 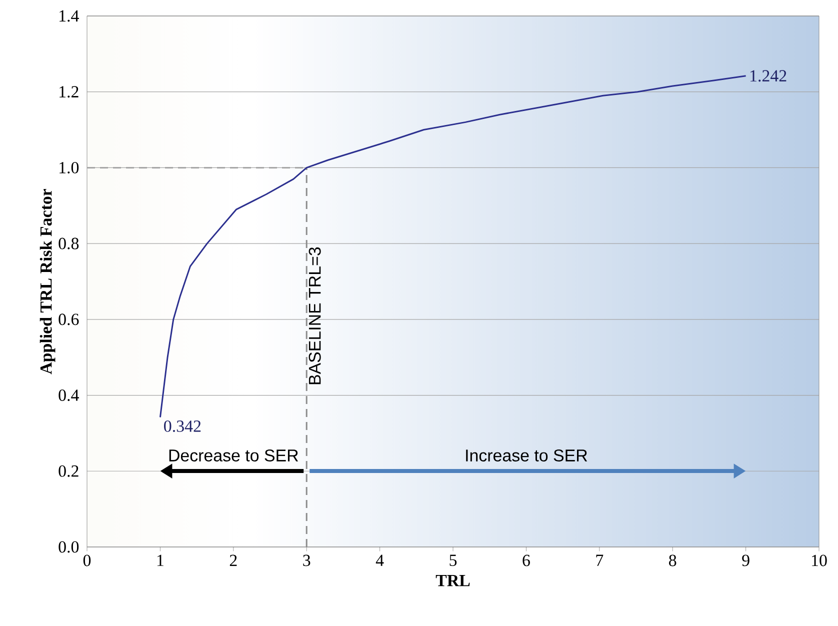 What do you see at coordinates (233, 560) in the screenshot?
I see `x-tick-label: 2` at bounding box center [233, 560].